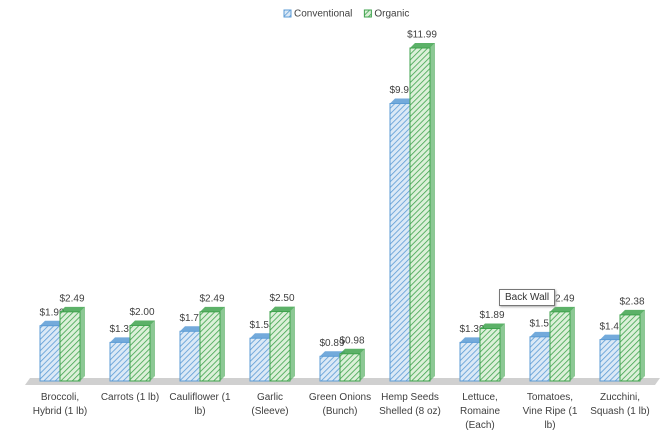 The image size is (660, 440). Describe the element at coordinates (351, 340) in the screenshot. I see `data-label: $0.98` at that location.